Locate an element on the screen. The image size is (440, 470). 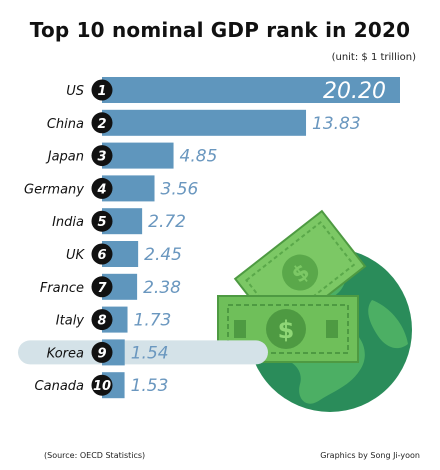
rank-number: 2 is located at coordinates (101, 124).